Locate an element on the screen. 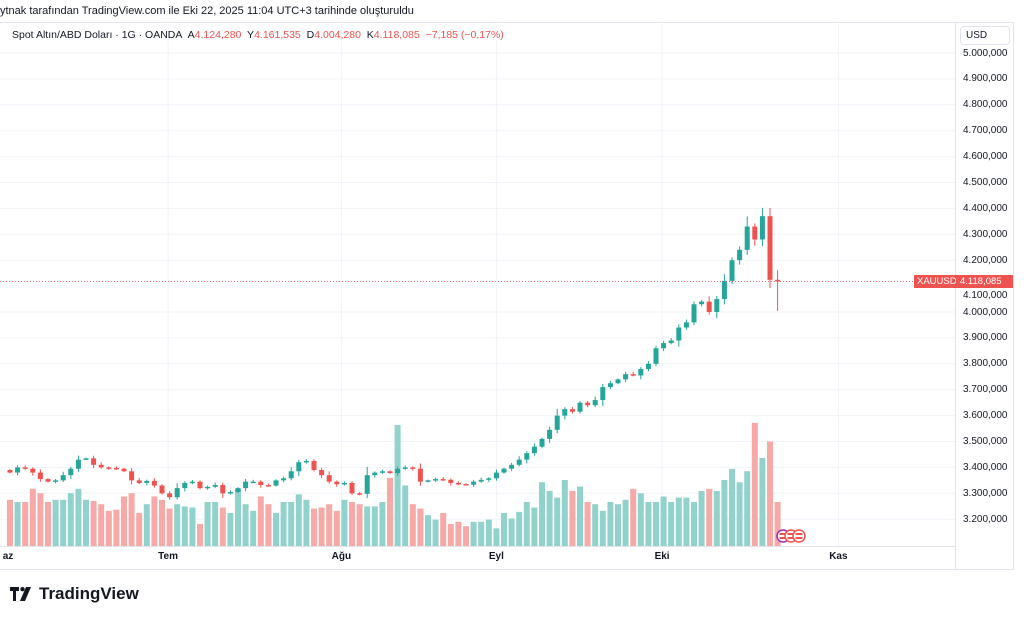 This screenshot has width=1024, height=618. price-tick: 4.500,000 is located at coordinates (985, 182).